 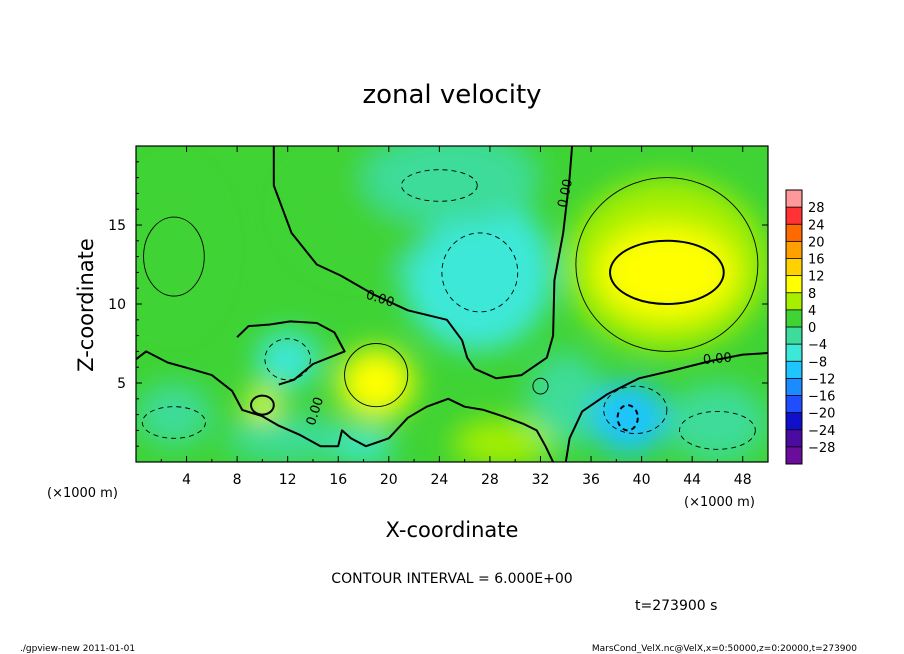 What do you see at coordinates (490, 480) in the screenshot?
I see `x-tick-label-6: 28` at bounding box center [490, 480].